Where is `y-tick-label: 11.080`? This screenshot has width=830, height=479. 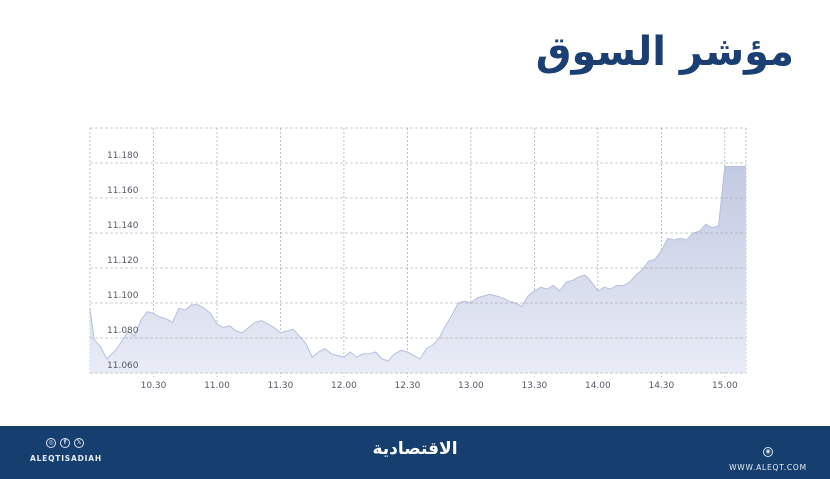 y-tick-label: 11.080 is located at coordinates (123, 331).